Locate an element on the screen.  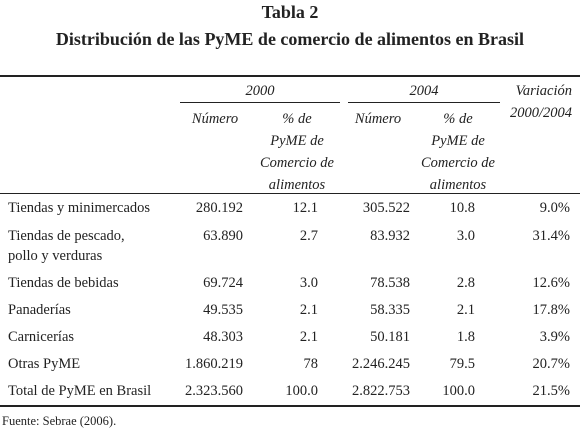
cell: 78 is located at coordinates (311, 364).